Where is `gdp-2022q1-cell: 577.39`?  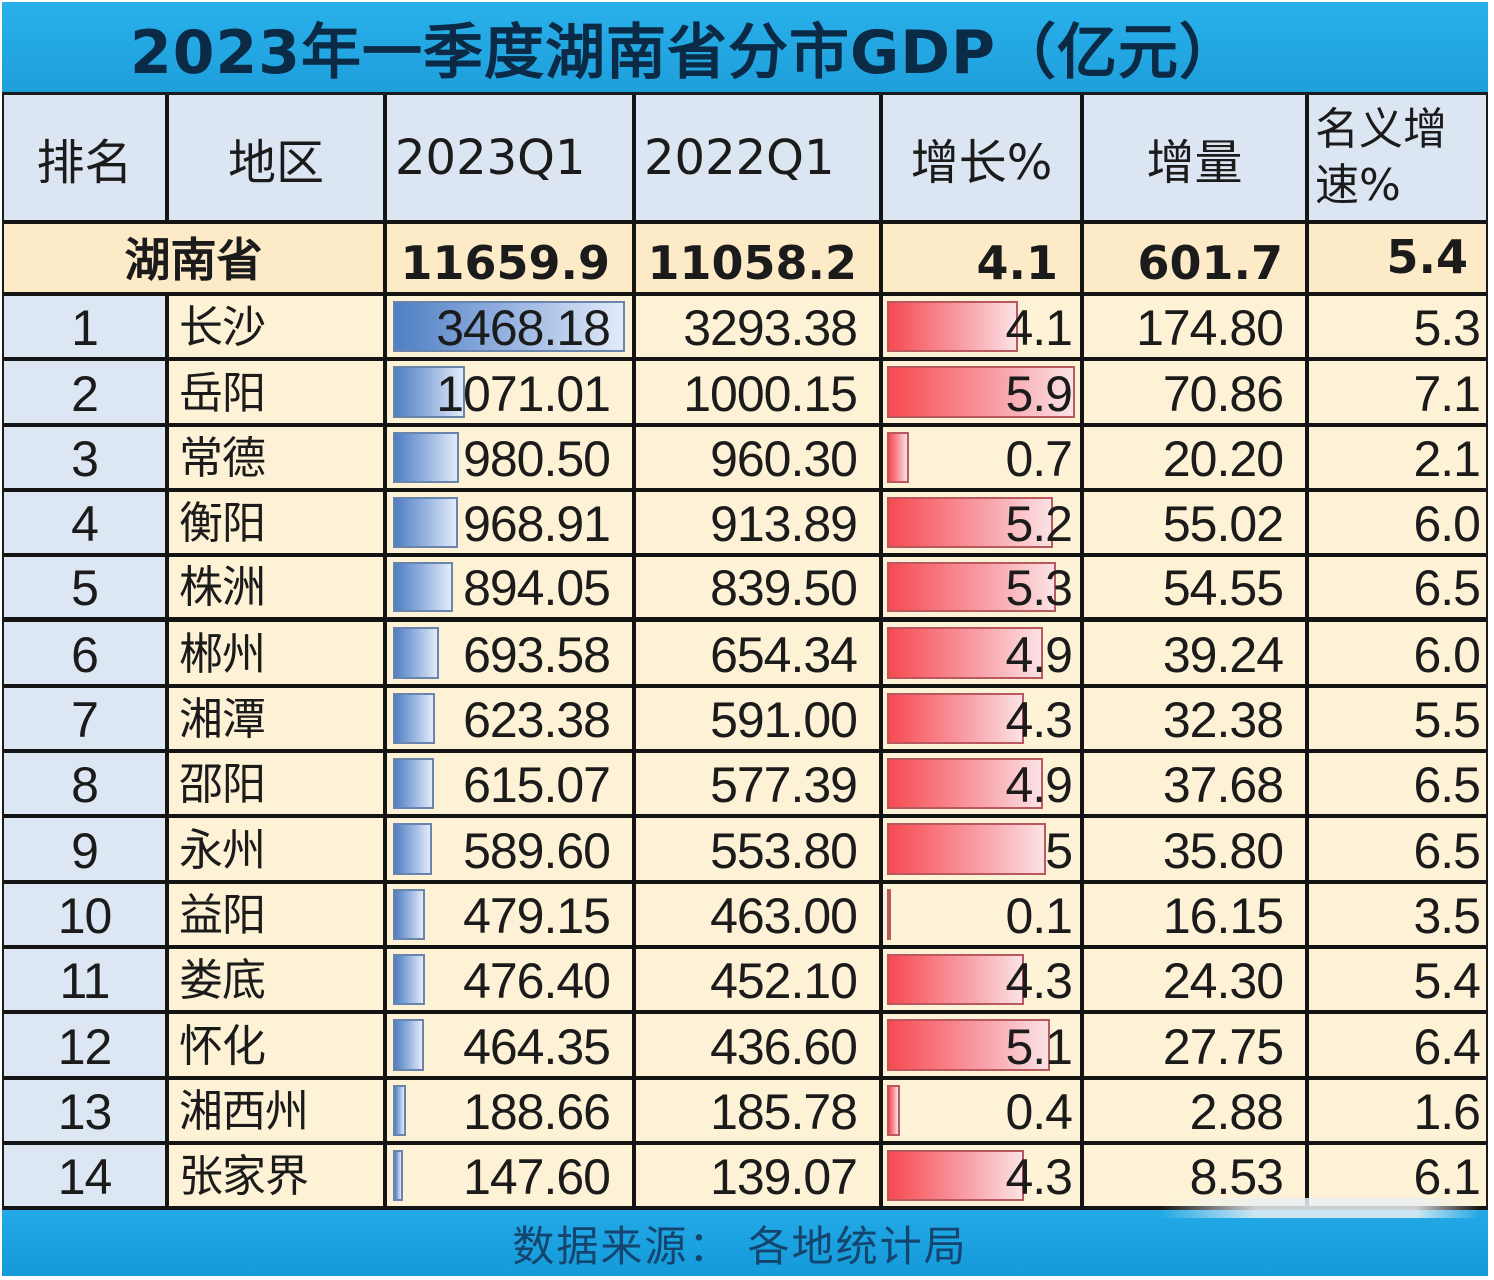
gdp-2022q1-cell: 577.39 is located at coordinates (759, 786).